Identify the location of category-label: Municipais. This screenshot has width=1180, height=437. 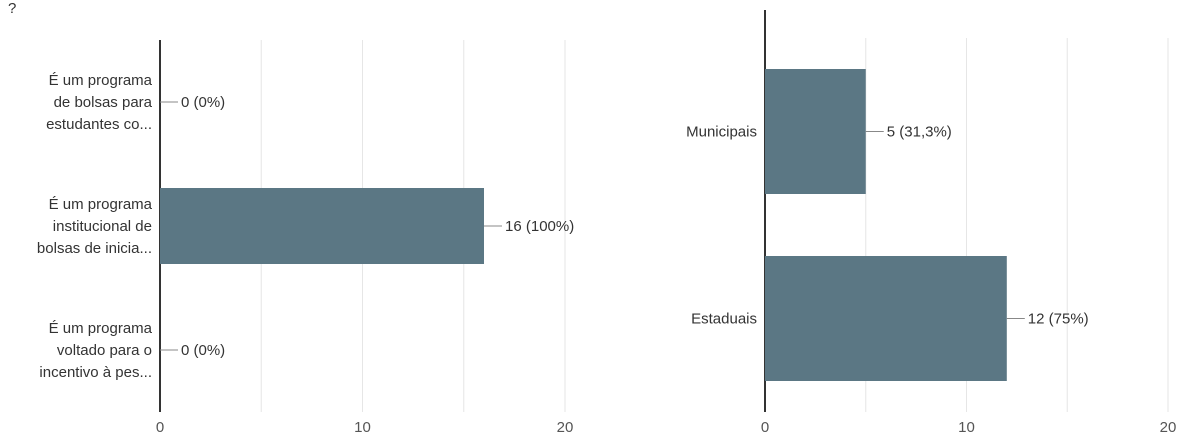
(721, 132).